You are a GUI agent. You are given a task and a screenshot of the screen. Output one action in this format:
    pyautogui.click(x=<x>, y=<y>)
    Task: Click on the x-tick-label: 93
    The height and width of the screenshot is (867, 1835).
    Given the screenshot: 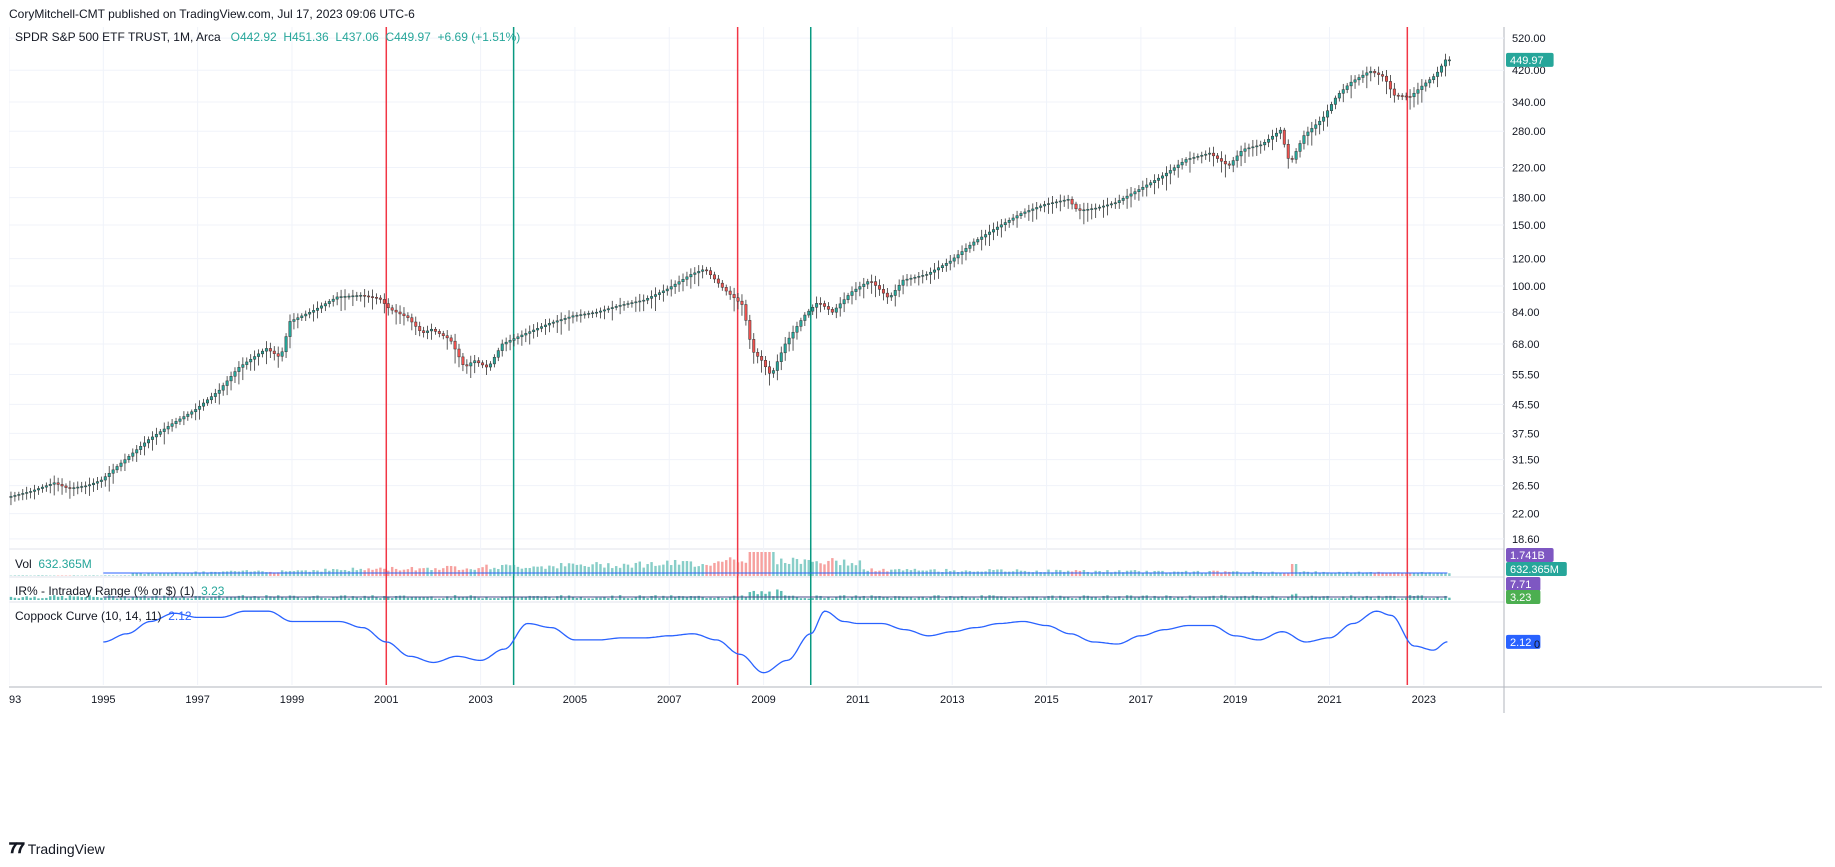 What is the action you would take?
    pyautogui.click(x=15, y=700)
    